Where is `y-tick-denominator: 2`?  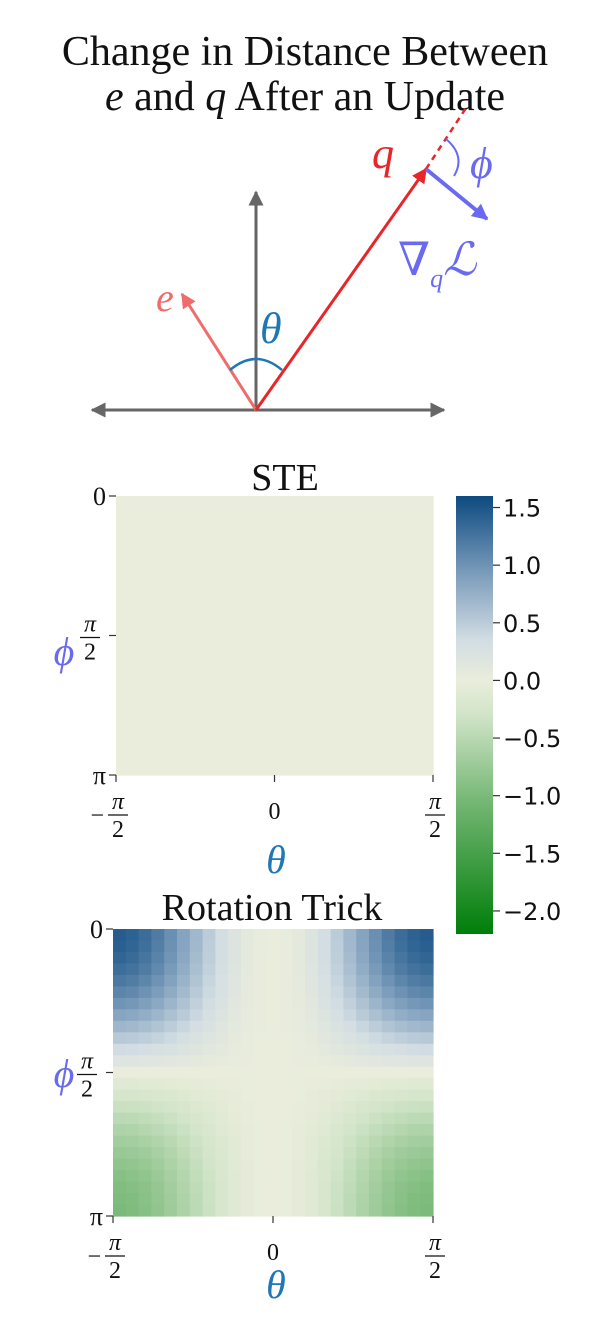 y-tick-denominator: 2 is located at coordinates (90, 653).